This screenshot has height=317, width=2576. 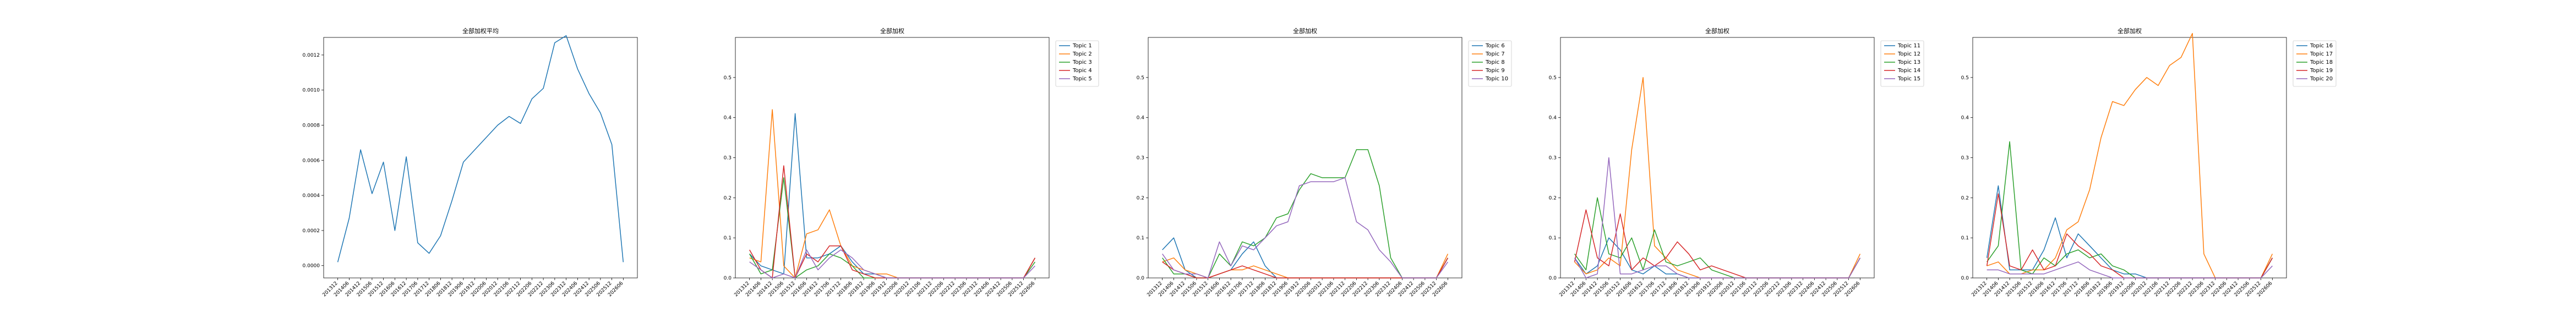 I want to click on legend-entry: Topic 18, so click(x=2322, y=62).